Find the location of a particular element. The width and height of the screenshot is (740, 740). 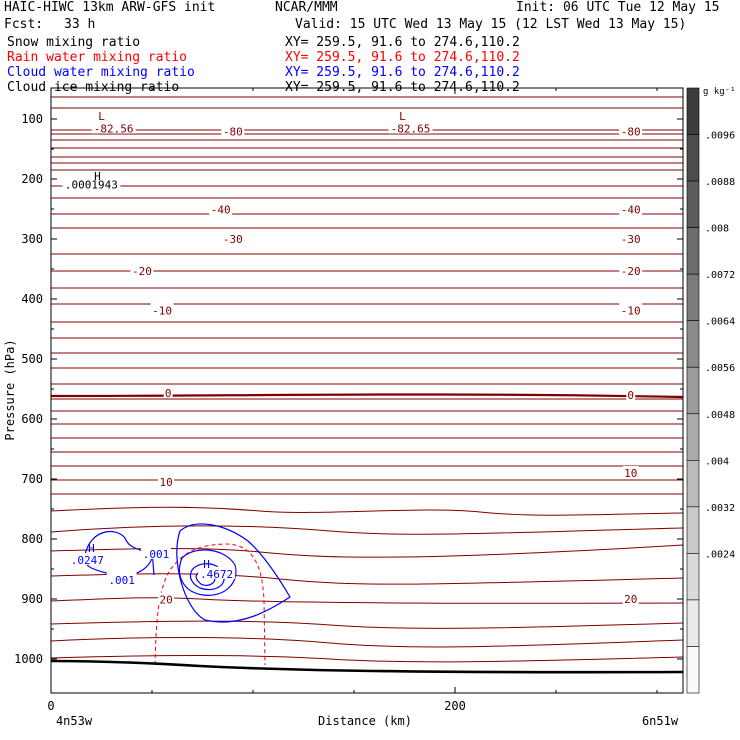

fcst-label: Fcst: is located at coordinates (24, 24).